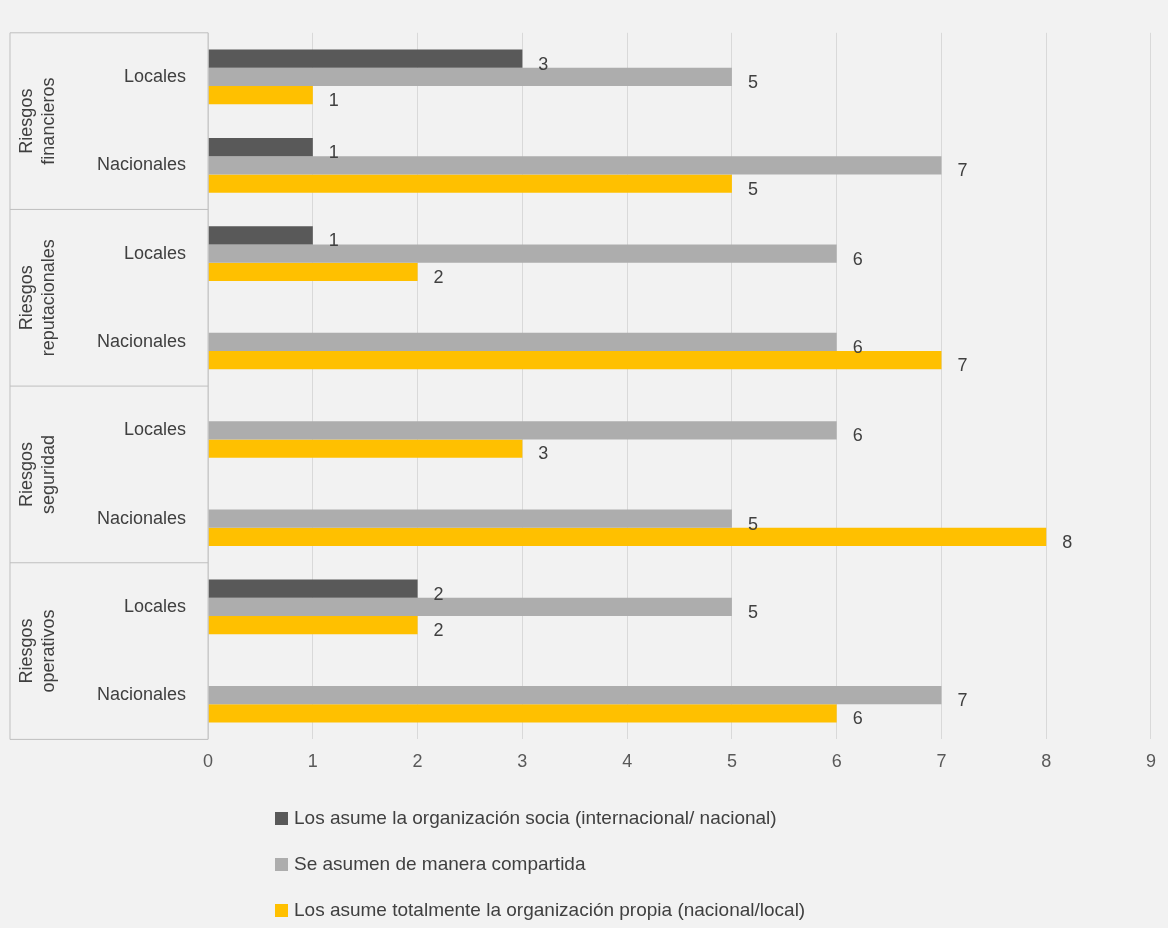 This screenshot has height=928, width=1168. Describe the element at coordinates (836, 761) in the screenshot. I see `x-tick-label: 6` at that location.